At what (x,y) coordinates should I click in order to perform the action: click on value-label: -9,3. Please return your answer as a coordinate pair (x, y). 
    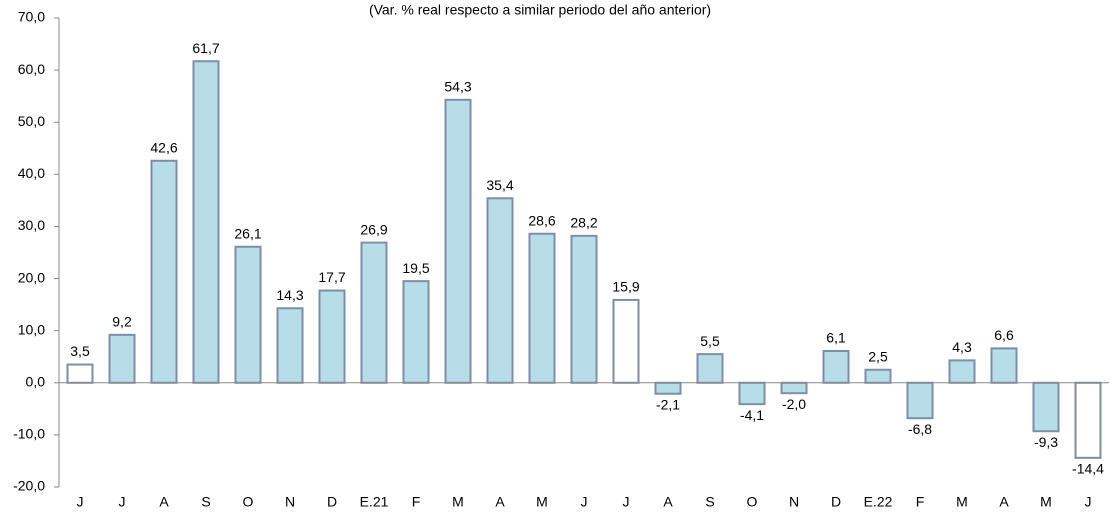
    Looking at the image, I should click on (1046, 442).